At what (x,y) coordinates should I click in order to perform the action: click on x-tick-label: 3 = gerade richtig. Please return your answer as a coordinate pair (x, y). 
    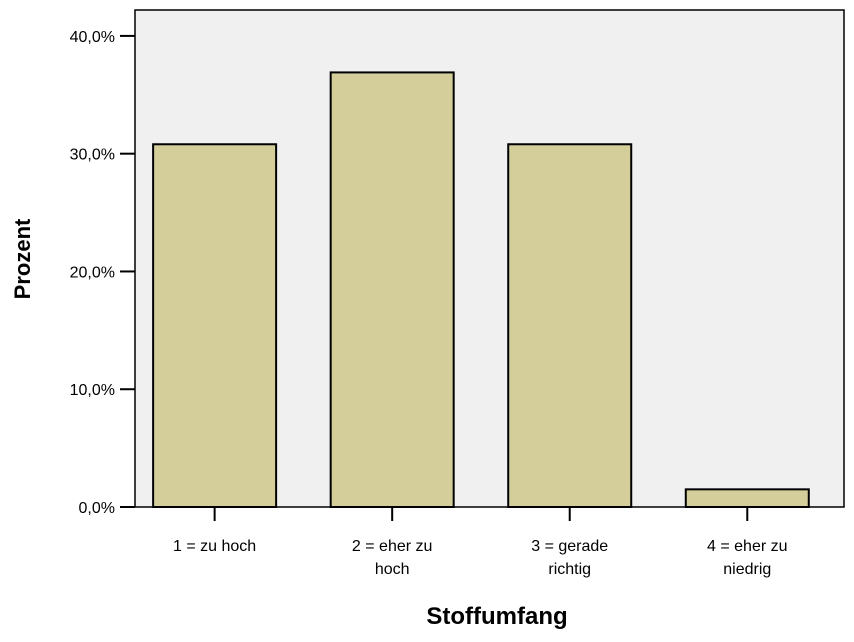
    Looking at the image, I should click on (569, 558).